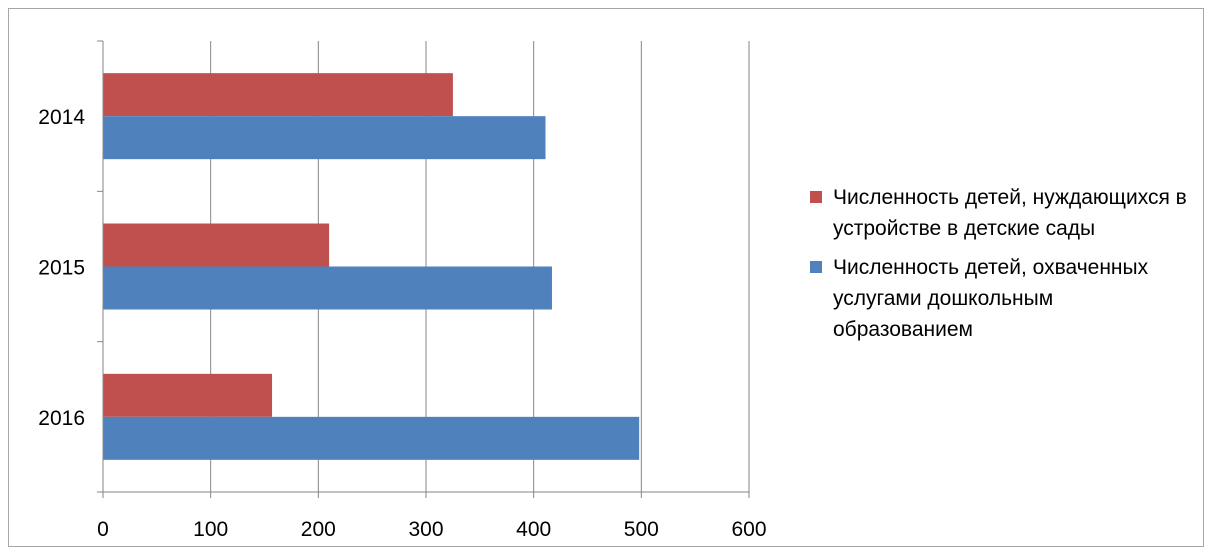  Describe the element at coordinates (748, 529) in the screenshot. I see `x-tick-label-600: 600` at that location.